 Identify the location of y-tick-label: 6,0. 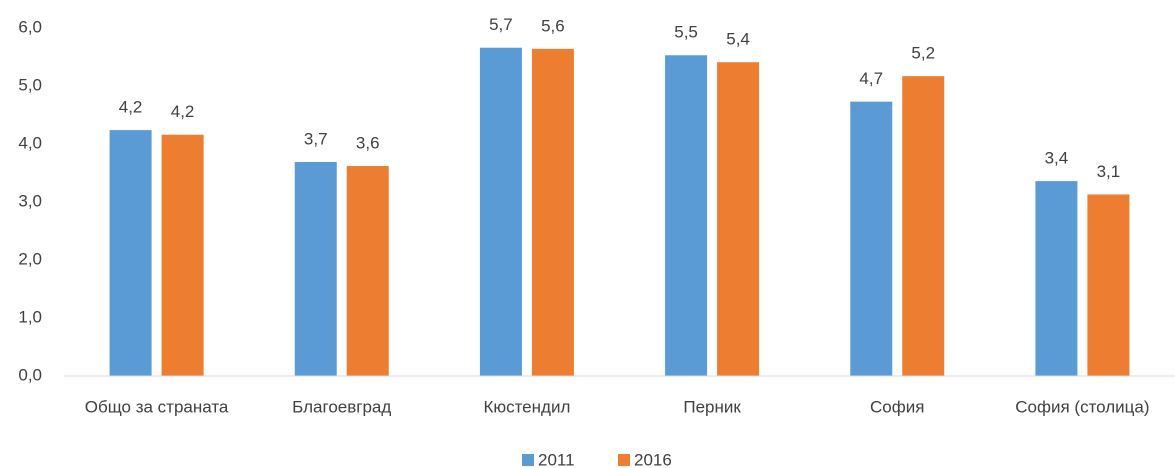
(30, 26).